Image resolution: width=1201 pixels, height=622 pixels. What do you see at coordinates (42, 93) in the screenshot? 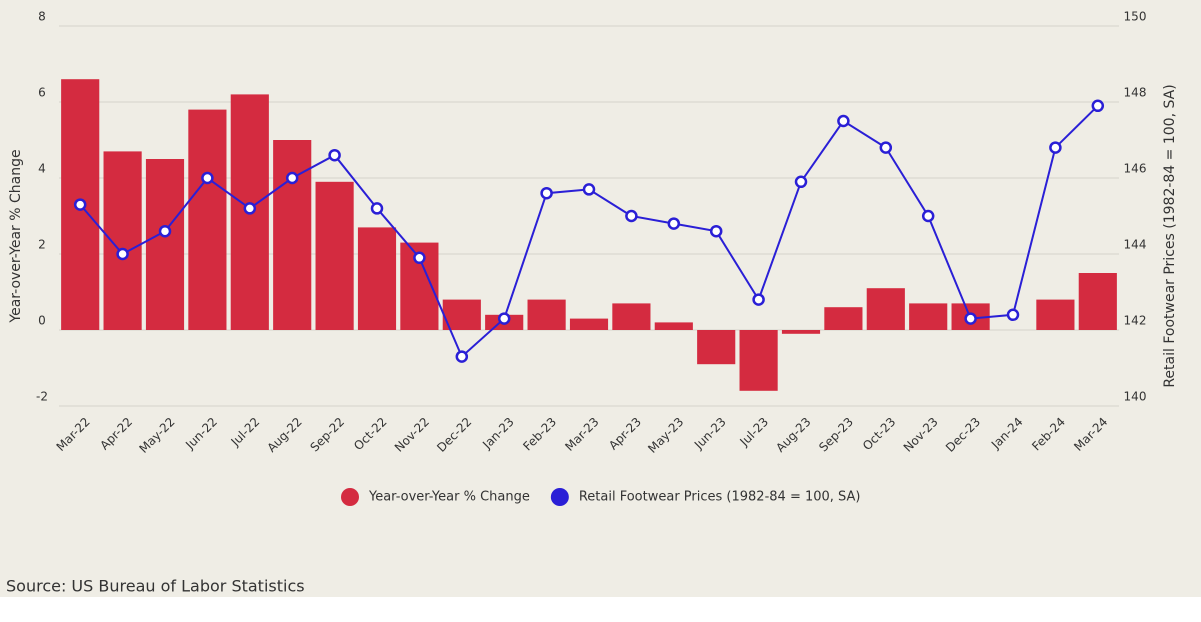
I see `y-tick-label: 6` at bounding box center [42, 93].